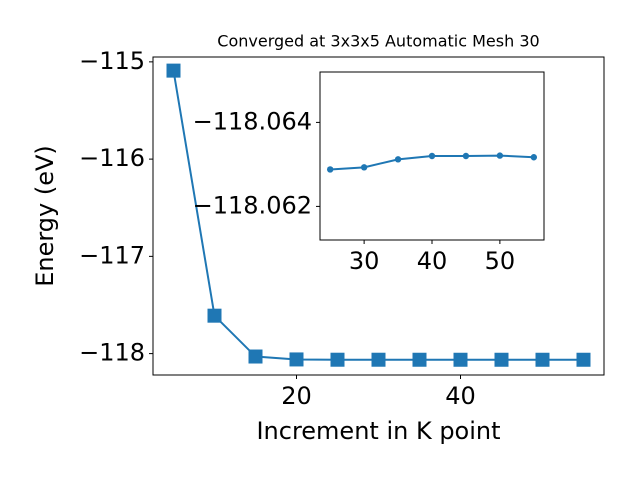  What do you see at coordinates (378, 41) in the screenshot?
I see `chart-title: Converged at 3x3x5 Automatic Mesh 30` at bounding box center [378, 41].